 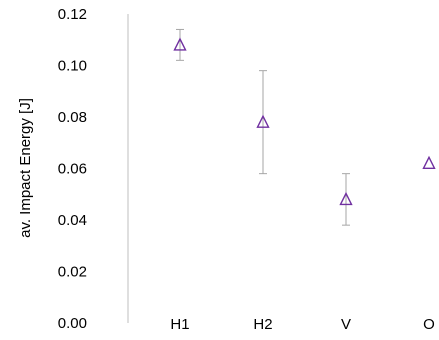 I want to click on x-category-label: O, so click(x=429, y=324).